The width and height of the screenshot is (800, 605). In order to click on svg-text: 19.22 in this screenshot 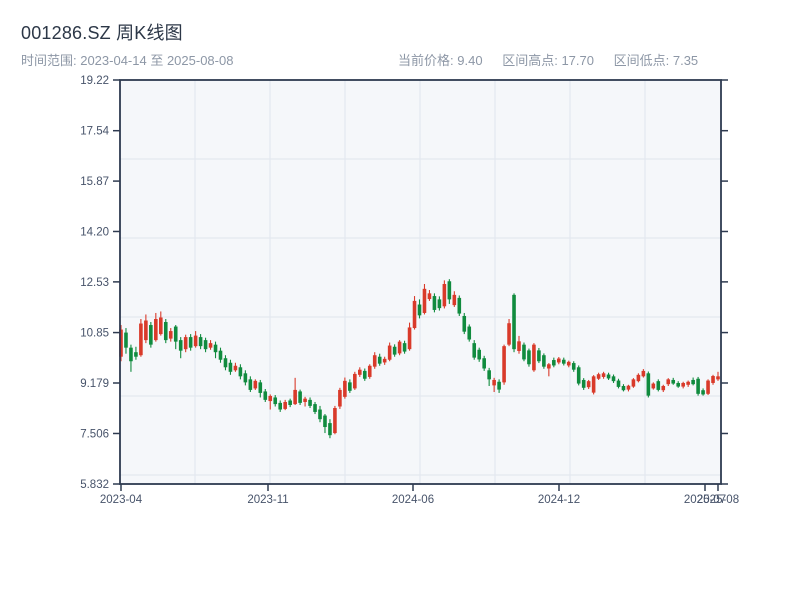, I will do `click(94, 81)`.